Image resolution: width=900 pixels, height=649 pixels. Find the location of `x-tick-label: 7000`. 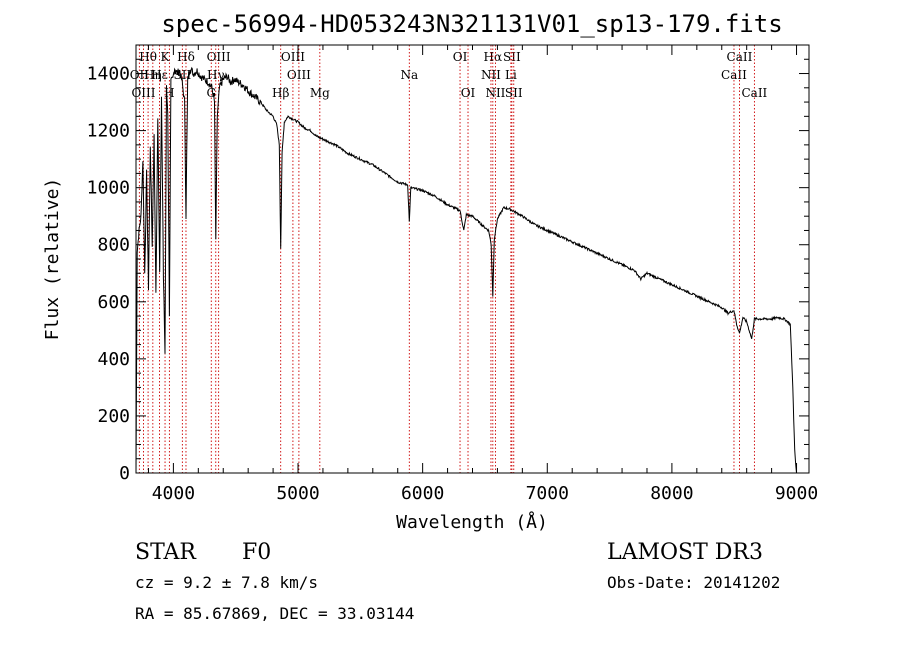

x-tick-label: 7000 is located at coordinates (547, 493).